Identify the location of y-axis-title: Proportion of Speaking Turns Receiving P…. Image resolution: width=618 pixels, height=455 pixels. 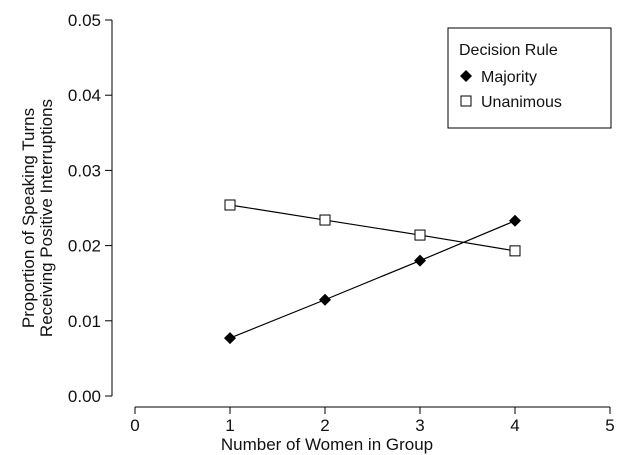
(37, 218).